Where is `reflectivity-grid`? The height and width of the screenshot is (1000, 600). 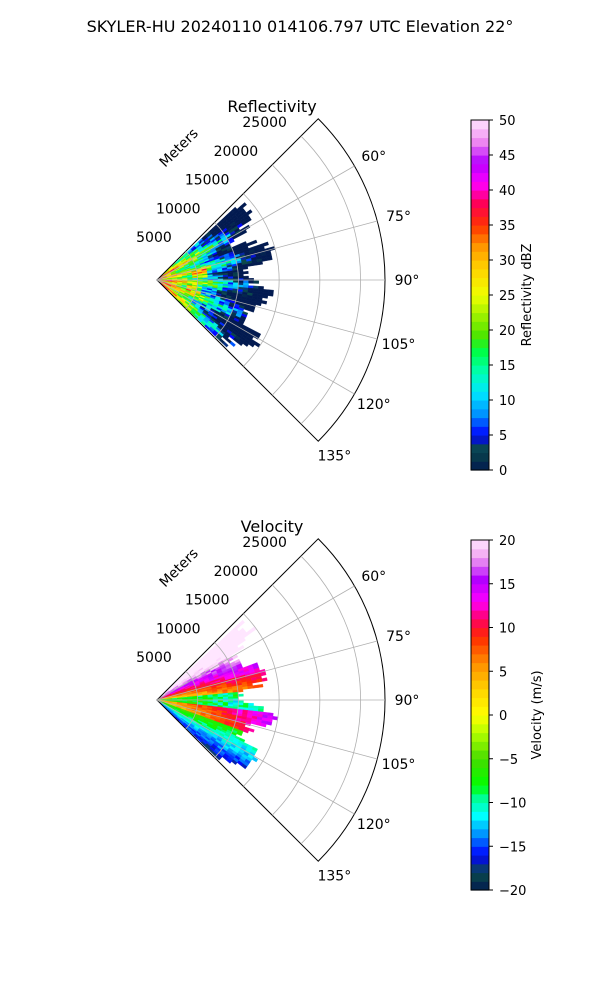 reflectivity-grid is located at coordinates (271, 280).